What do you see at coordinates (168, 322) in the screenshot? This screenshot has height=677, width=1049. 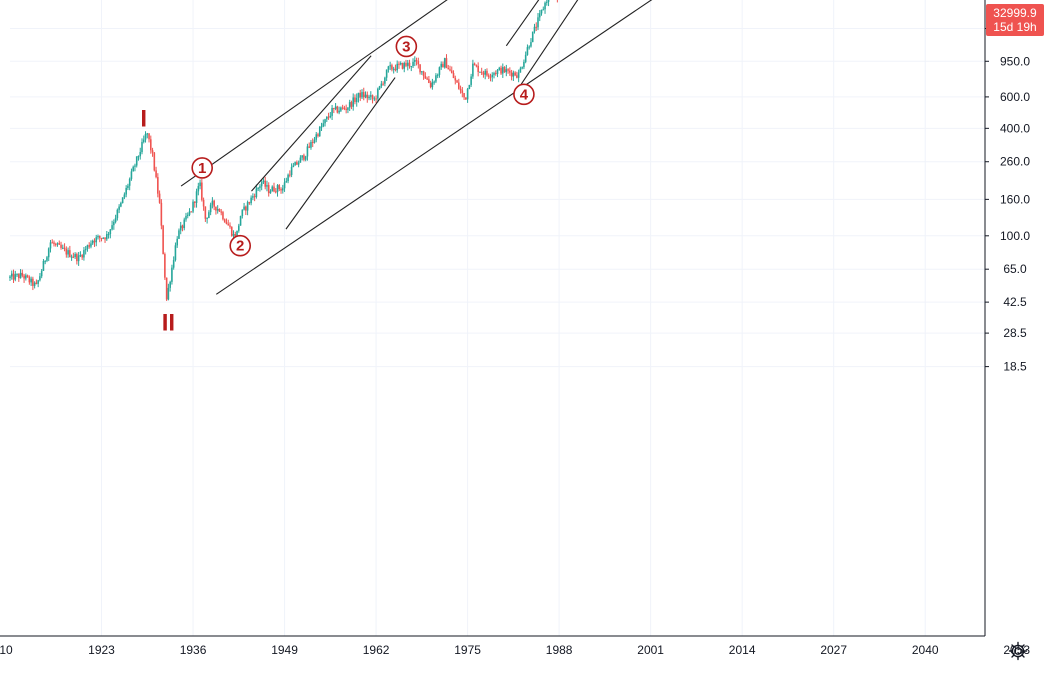 I see `wave-label-ii: II` at bounding box center [168, 322].